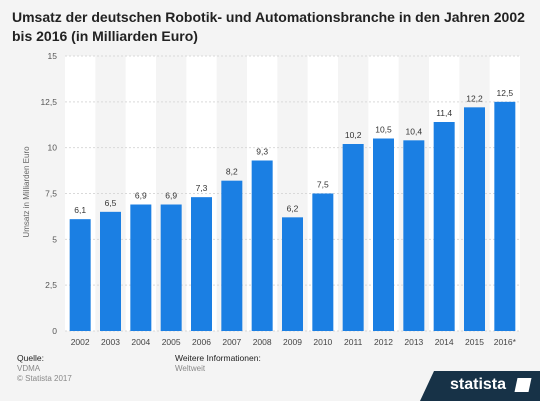 Image resolution: width=540 pixels, height=401 pixels. What do you see at coordinates (323, 185) in the screenshot?
I see `value-label: 7,5` at bounding box center [323, 185].